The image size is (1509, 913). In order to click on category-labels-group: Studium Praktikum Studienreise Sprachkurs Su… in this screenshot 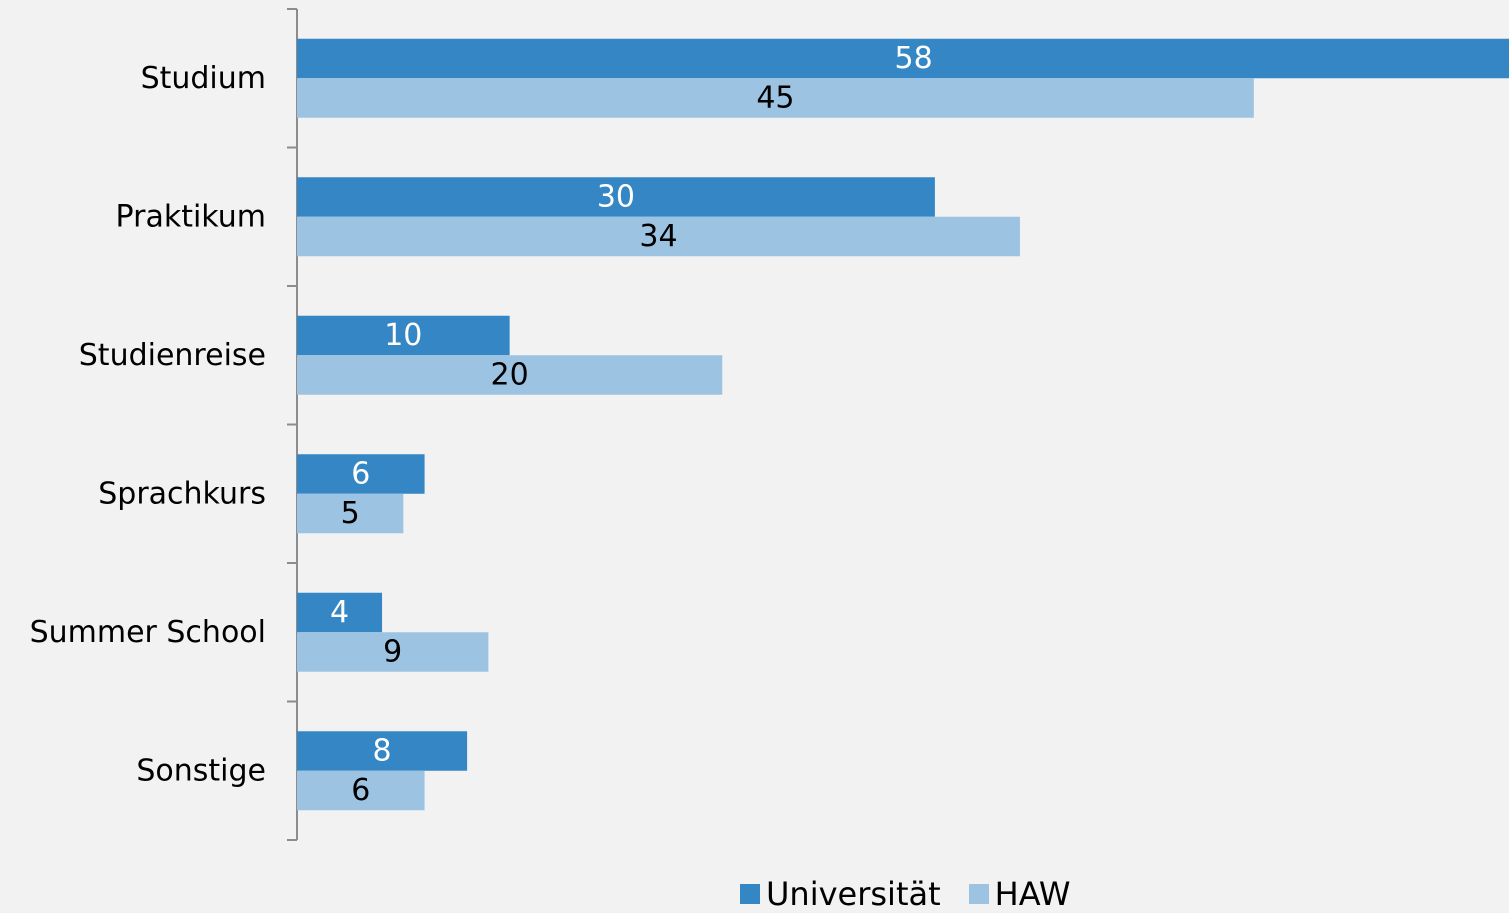, I will do `click(148, 425)`.